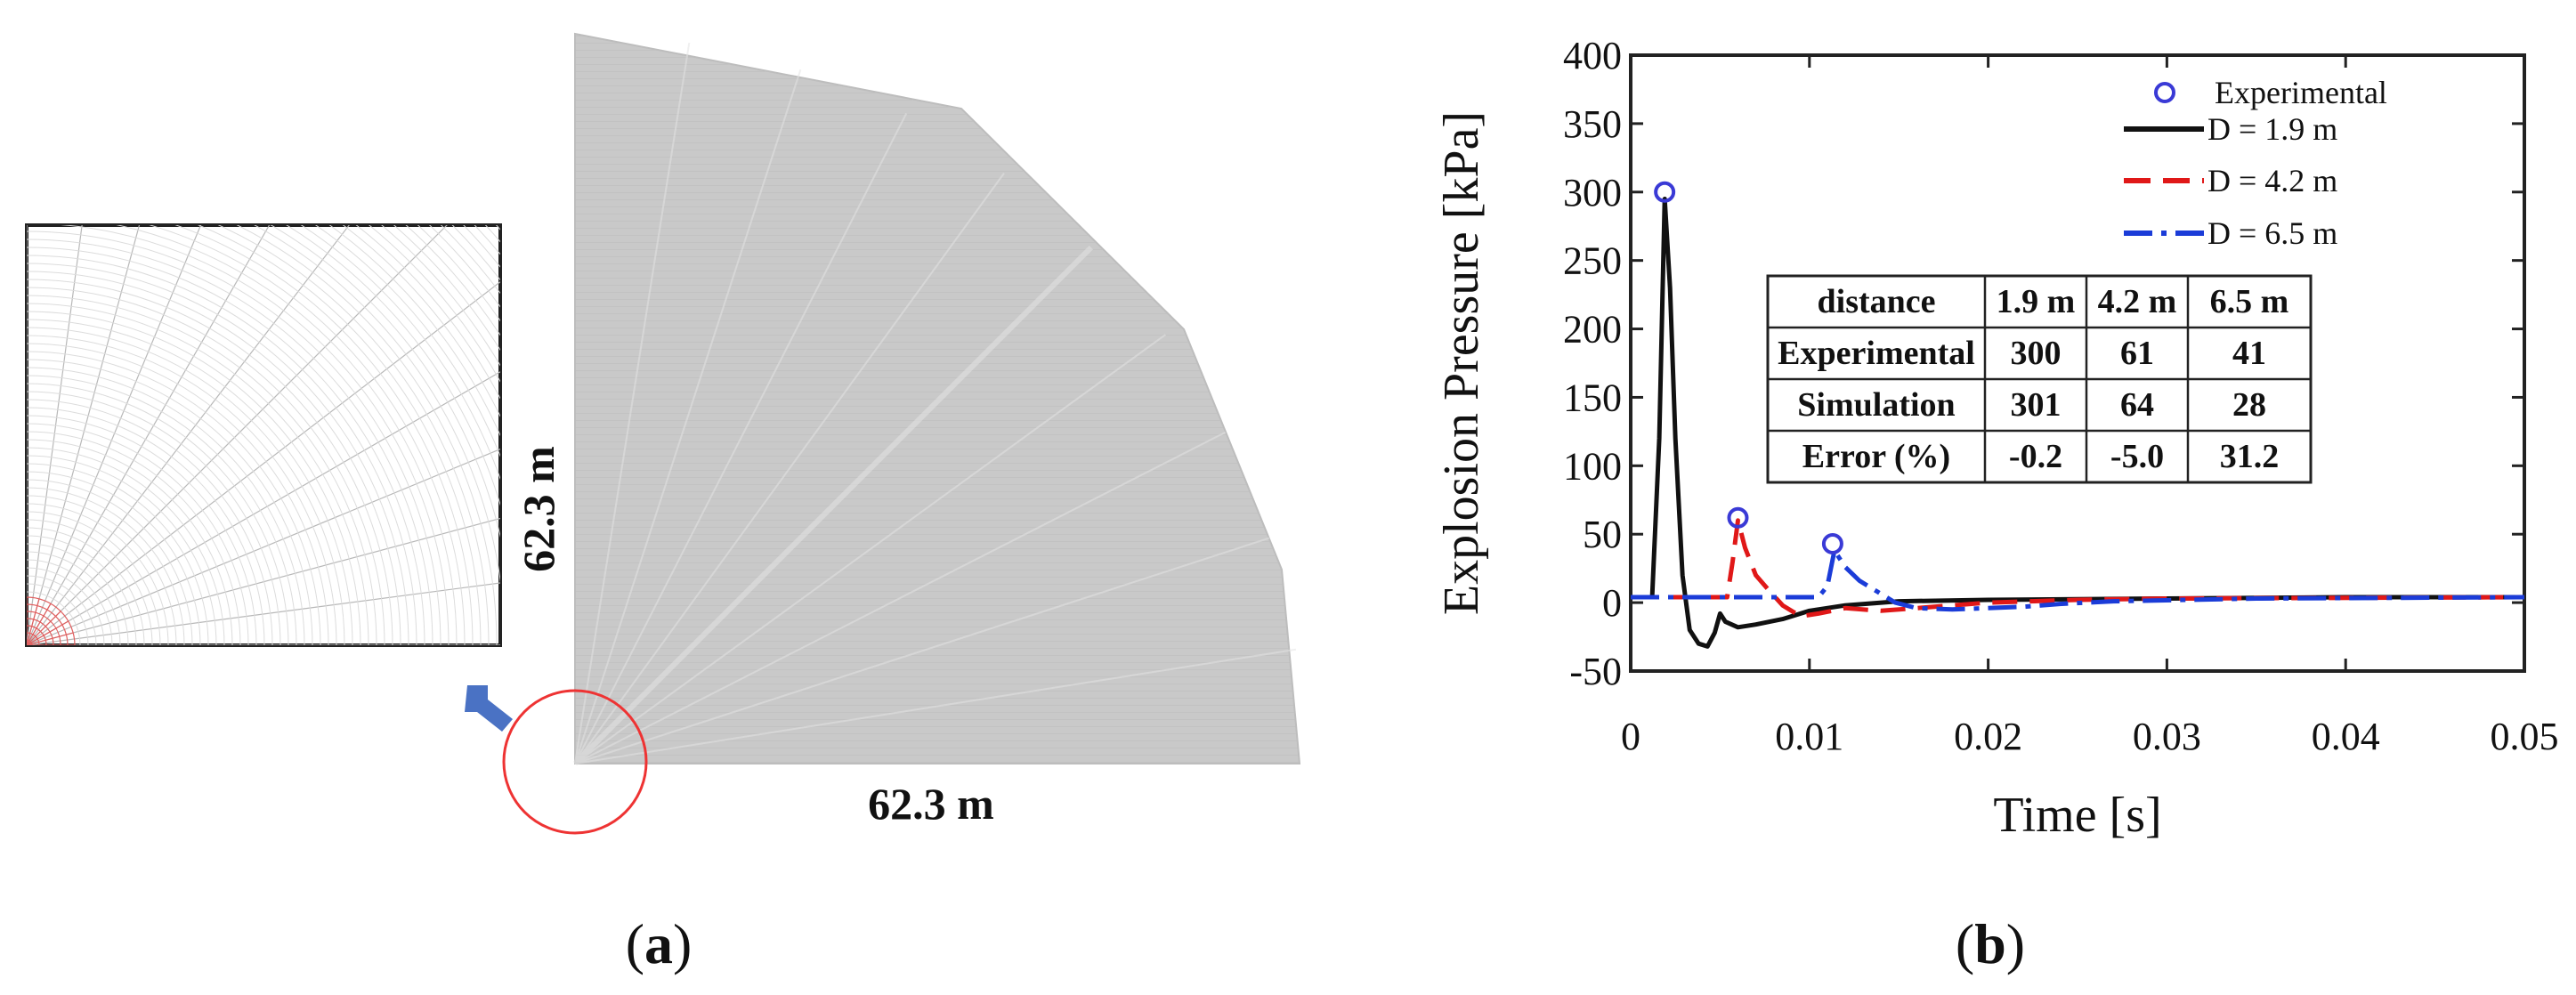 This screenshot has height=995, width=2576. Describe the element at coordinates (659, 943) in the screenshot. I see `caption-a: (a)` at that location.